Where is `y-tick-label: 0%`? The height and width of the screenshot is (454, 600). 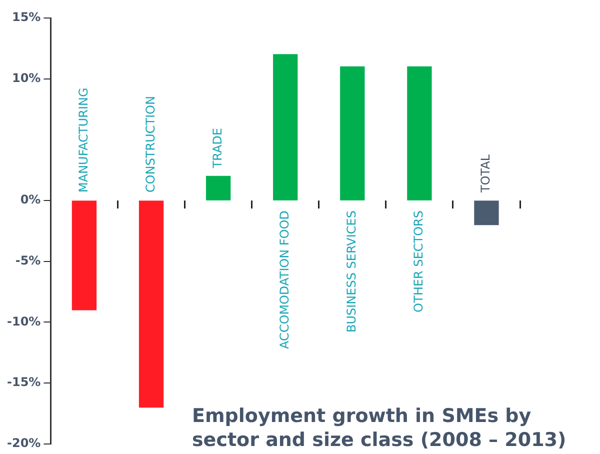 y-tick-label: 0% is located at coordinates (30, 199).